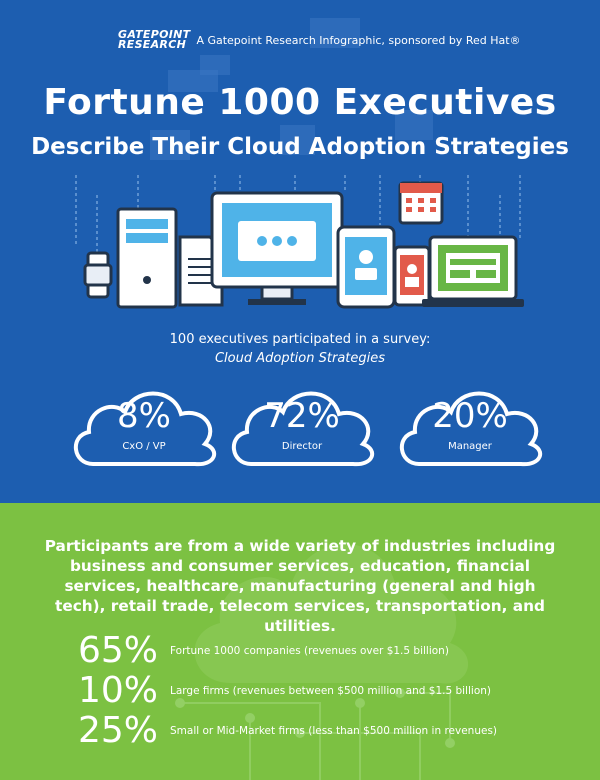 The width and height of the screenshot is (600, 780). I want to click on title-line2: Describe Their Cloud Adoption Strategies, so click(300, 147).